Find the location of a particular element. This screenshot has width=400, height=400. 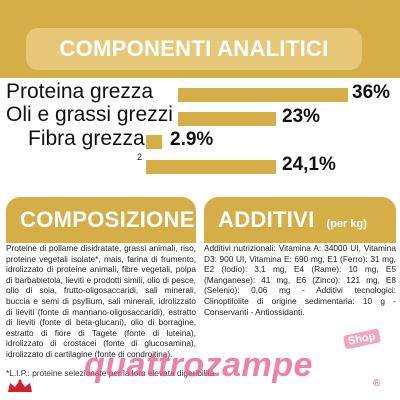

bar-fourth is located at coordinates (211, 167).